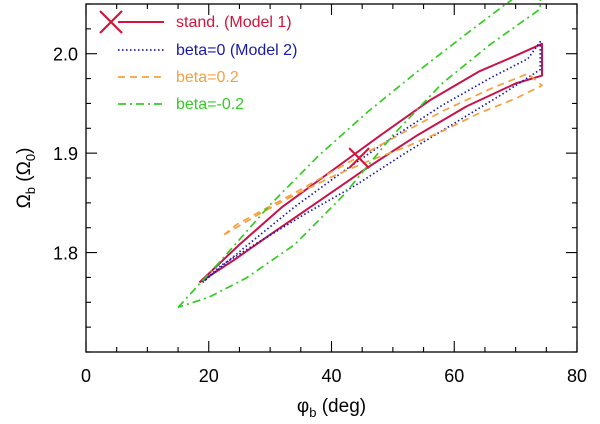  What do you see at coordinates (24, 151) in the screenshot?
I see `y-axis-label-close-paren: )` at bounding box center [24, 151].